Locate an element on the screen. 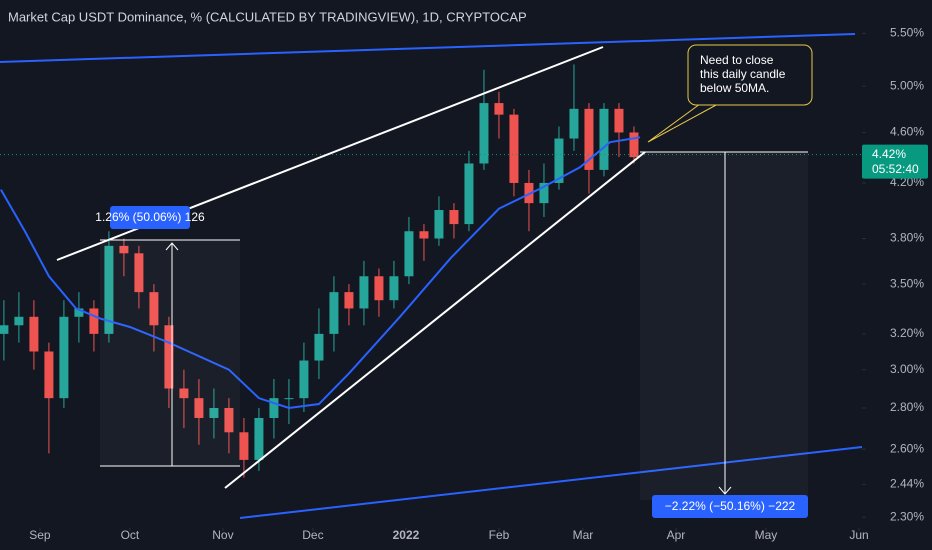 The height and width of the screenshot is (550, 932). y-tick-label: 2.30% is located at coordinates (907, 516).